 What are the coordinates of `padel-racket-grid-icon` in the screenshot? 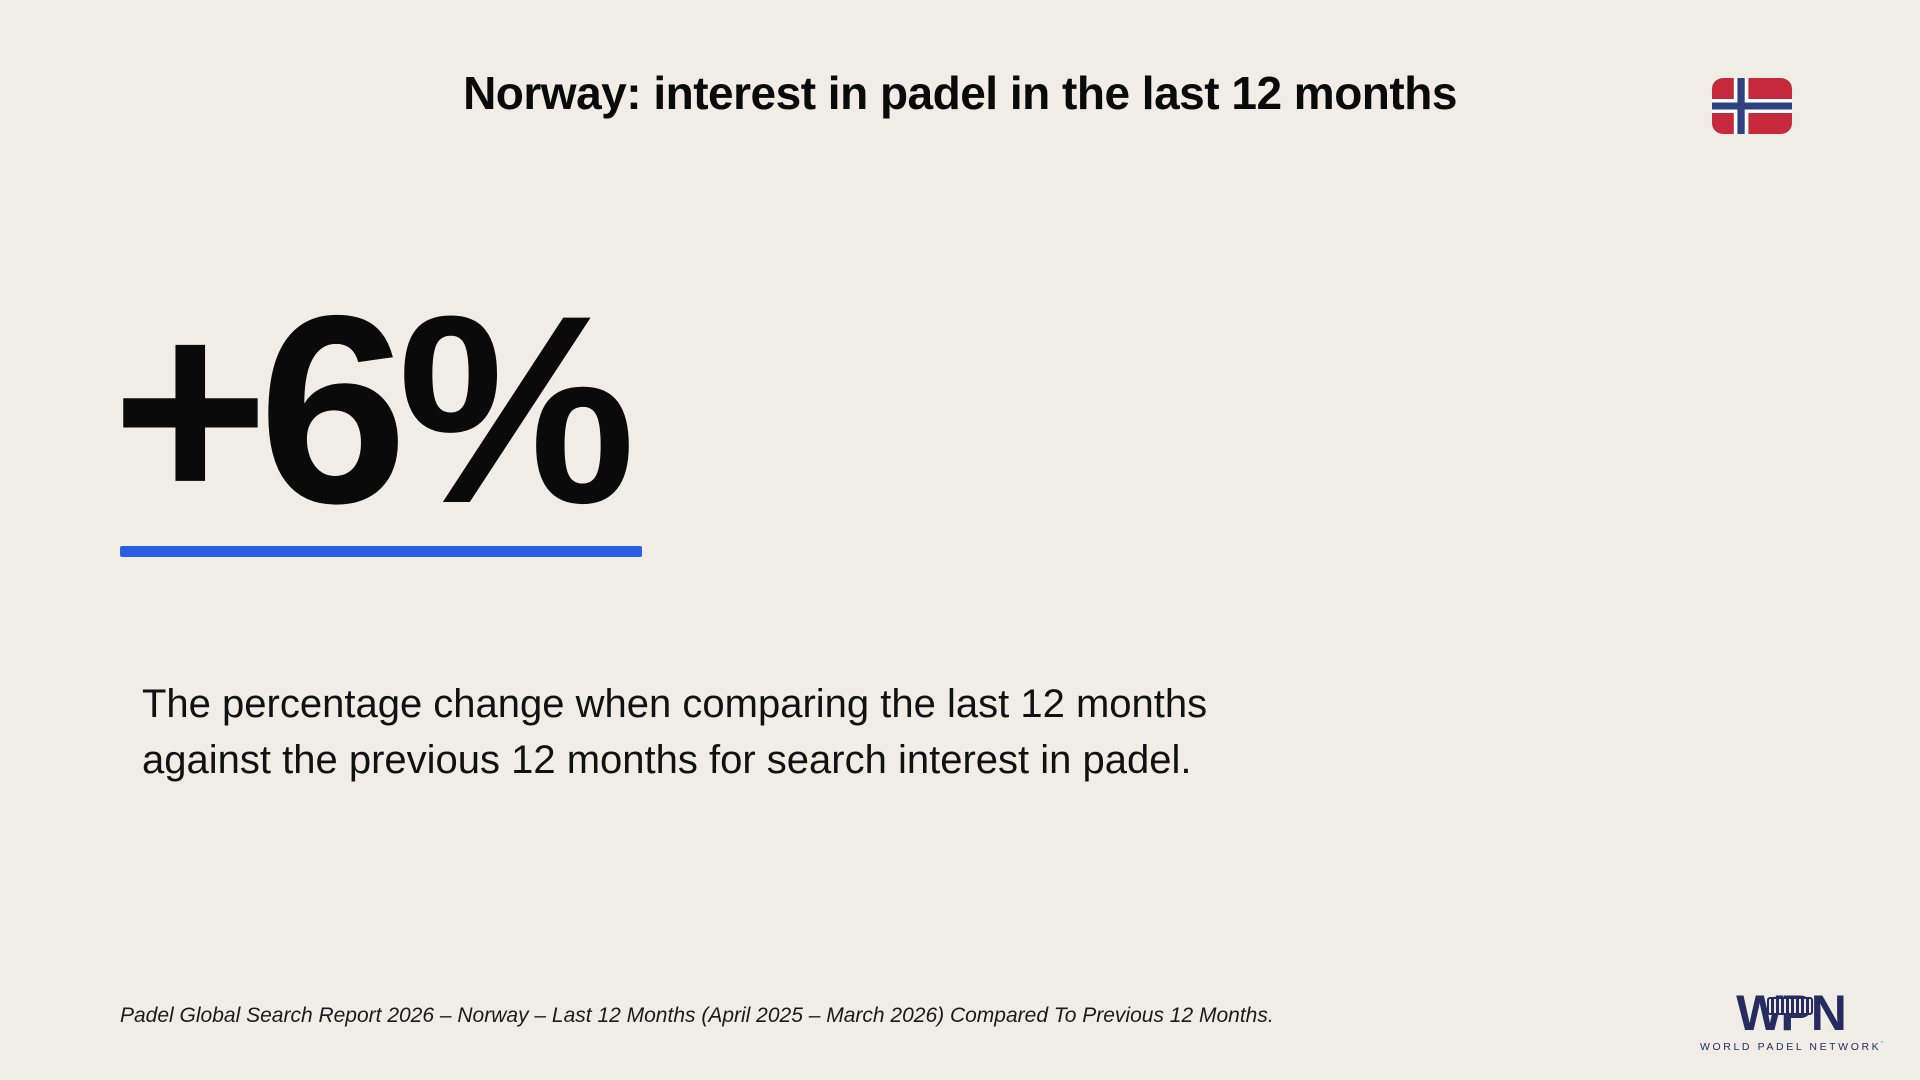 It's located at (1790, 1006).